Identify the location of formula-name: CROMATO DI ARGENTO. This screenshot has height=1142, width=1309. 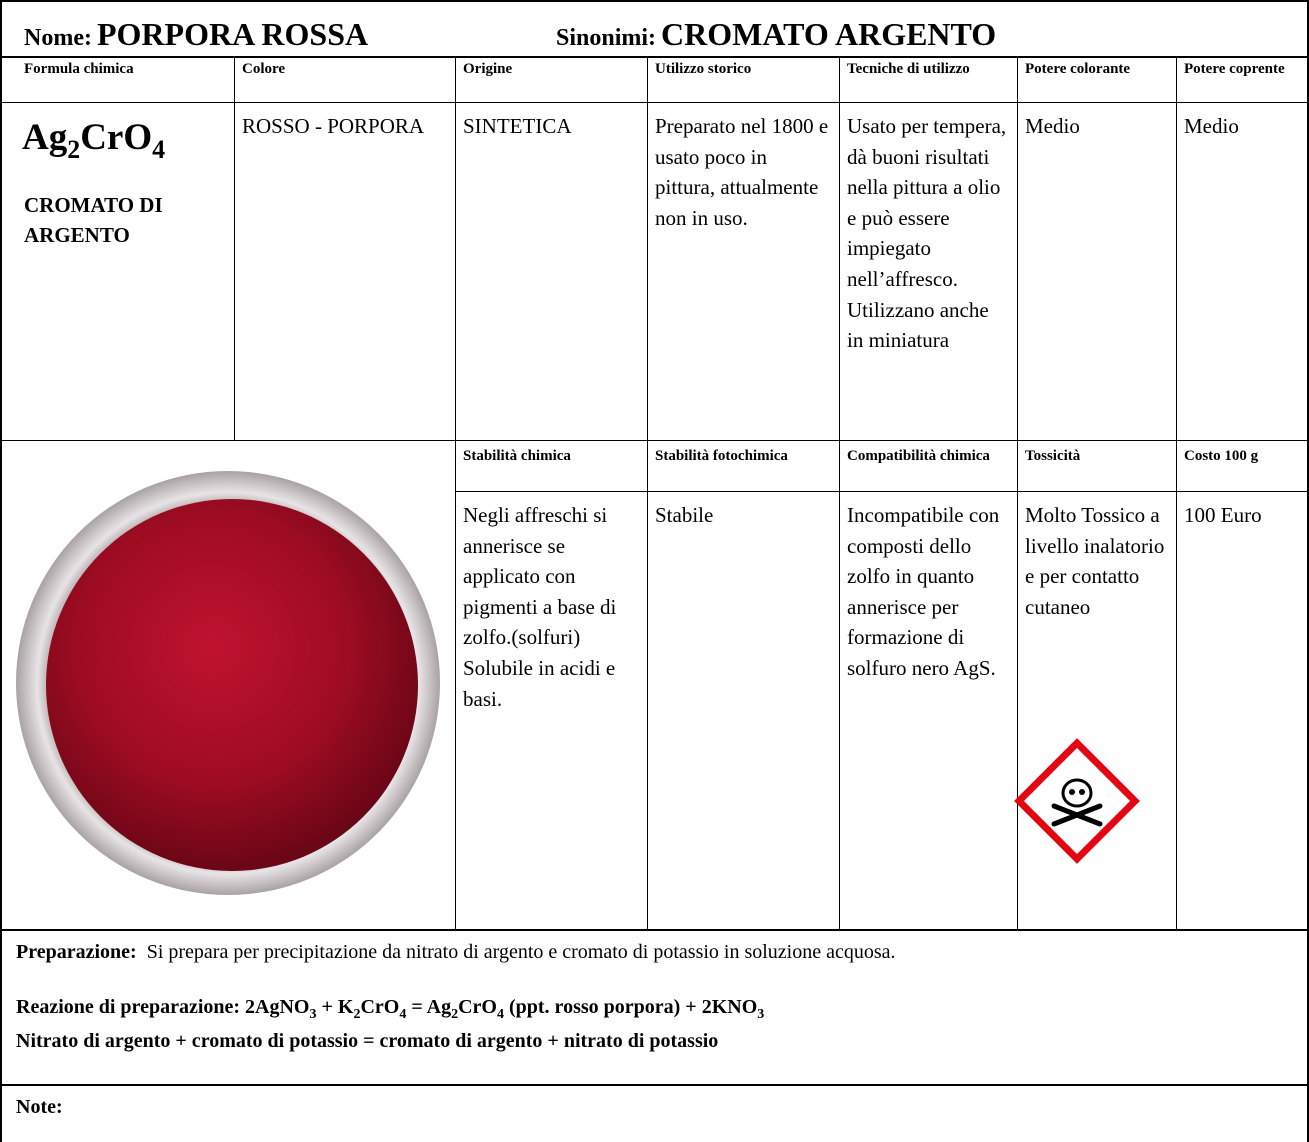
(93, 220).